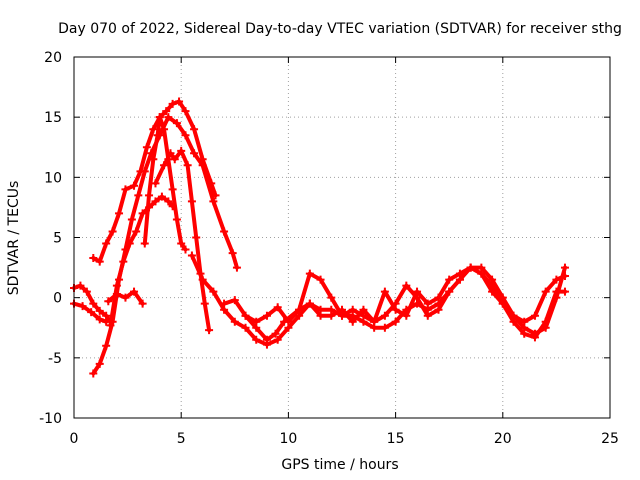 The image size is (640, 480). Describe the element at coordinates (57, 299) in the screenshot. I see `y-tick-label: 0` at that location.